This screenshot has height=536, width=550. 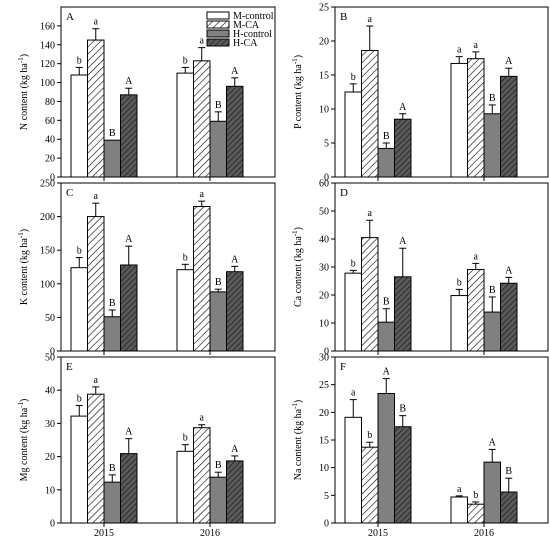 What do you see at coordinates (324, 358) in the screenshot?
I see `y-tick-label: 30` at bounding box center [324, 358].